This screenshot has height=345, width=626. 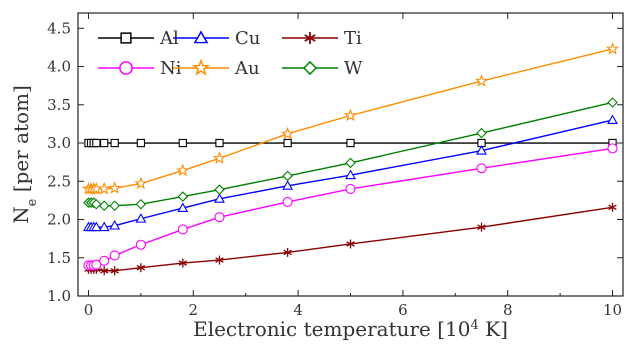 I want to click on y-tick-label: 3.5, so click(x=59, y=105).